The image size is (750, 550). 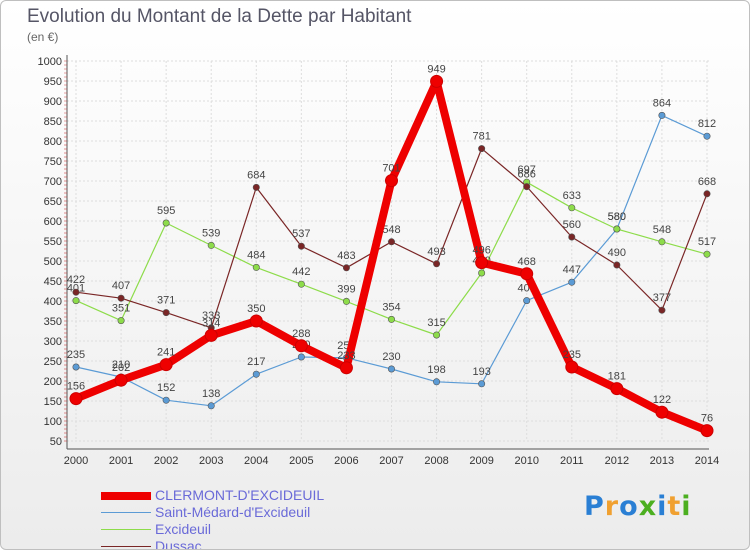 What do you see at coordinates (256, 175) in the screenshot?
I see `data-label-dussac: 684` at bounding box center [256, 175].